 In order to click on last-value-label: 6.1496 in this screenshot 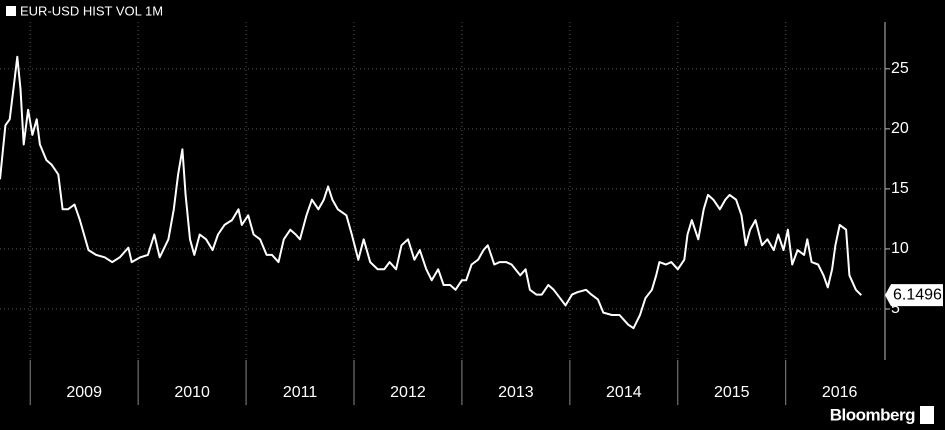, I will do `click(917, 294)`.